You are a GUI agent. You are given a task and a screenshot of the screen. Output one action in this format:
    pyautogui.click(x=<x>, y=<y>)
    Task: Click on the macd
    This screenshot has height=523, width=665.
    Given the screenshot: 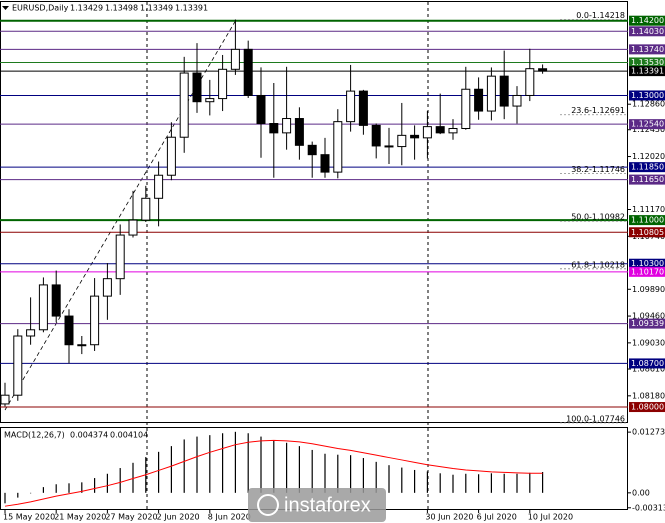 What is the action you would take?
    pyautogui.click(x=274, y=469)
    